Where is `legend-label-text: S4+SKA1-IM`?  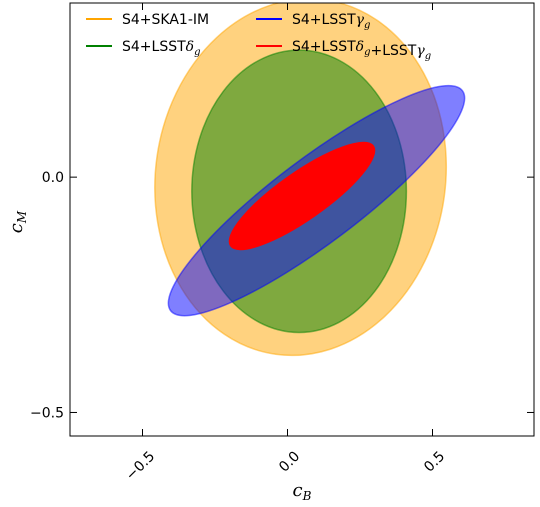
legend-label-text: S4+SKA1-IM is located at coordinates (165, 20).